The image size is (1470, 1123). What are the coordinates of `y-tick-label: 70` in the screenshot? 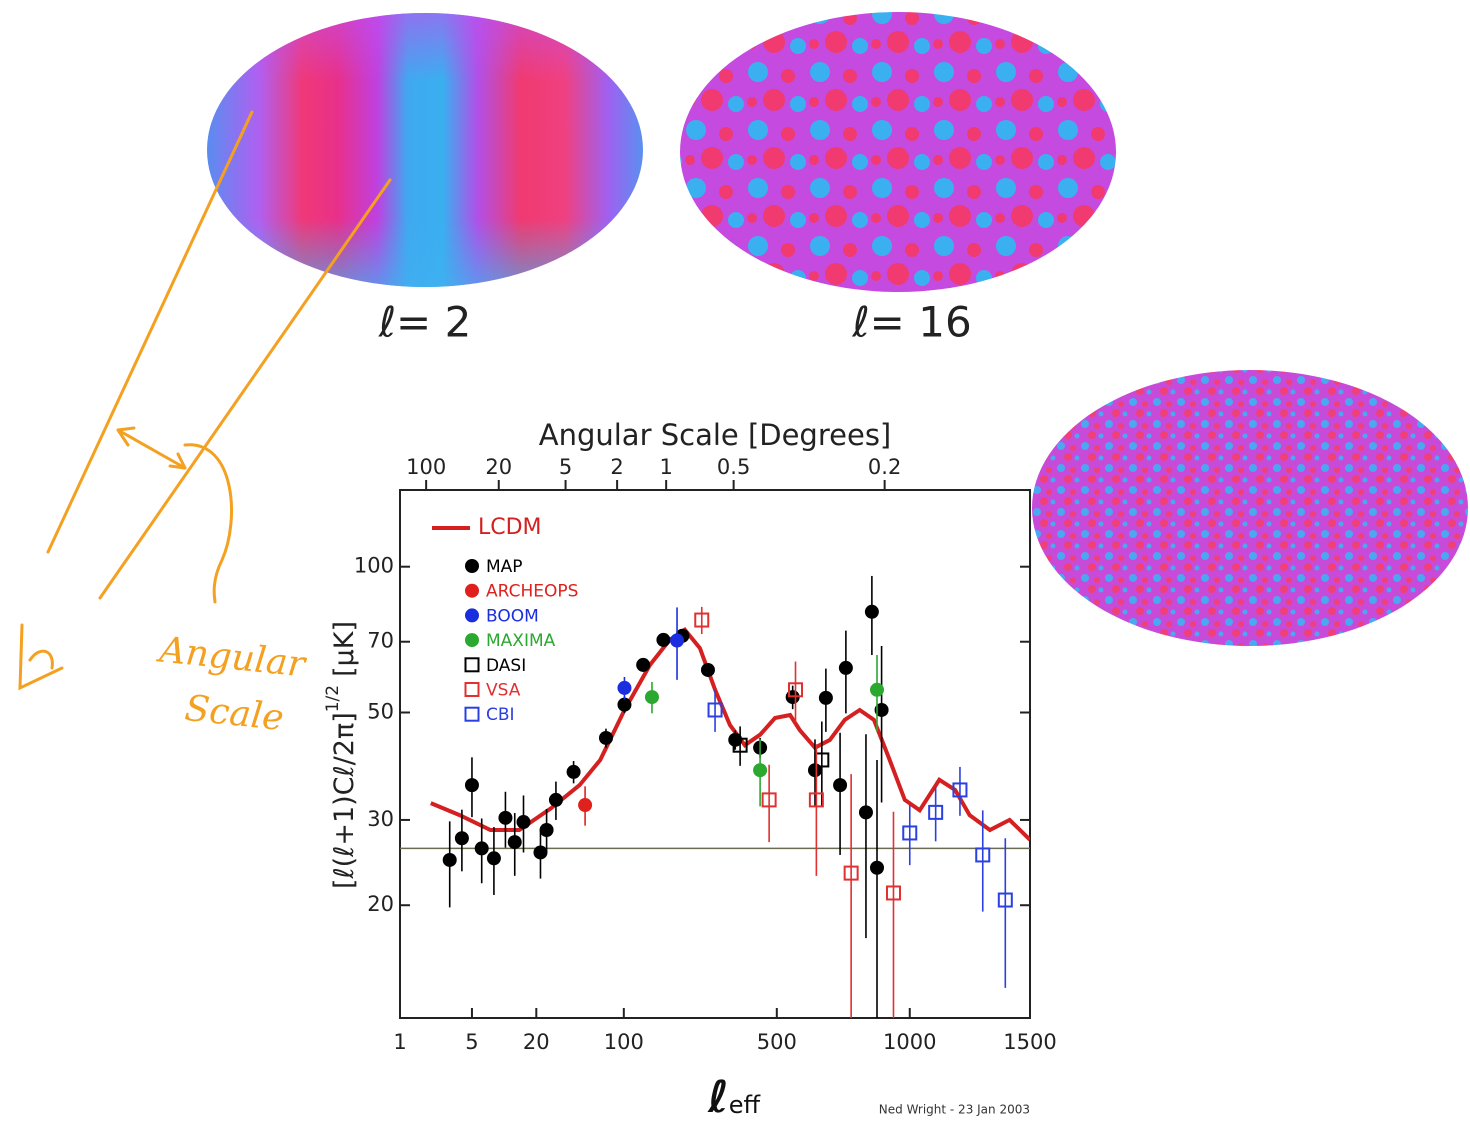 It's located at (380, 641).